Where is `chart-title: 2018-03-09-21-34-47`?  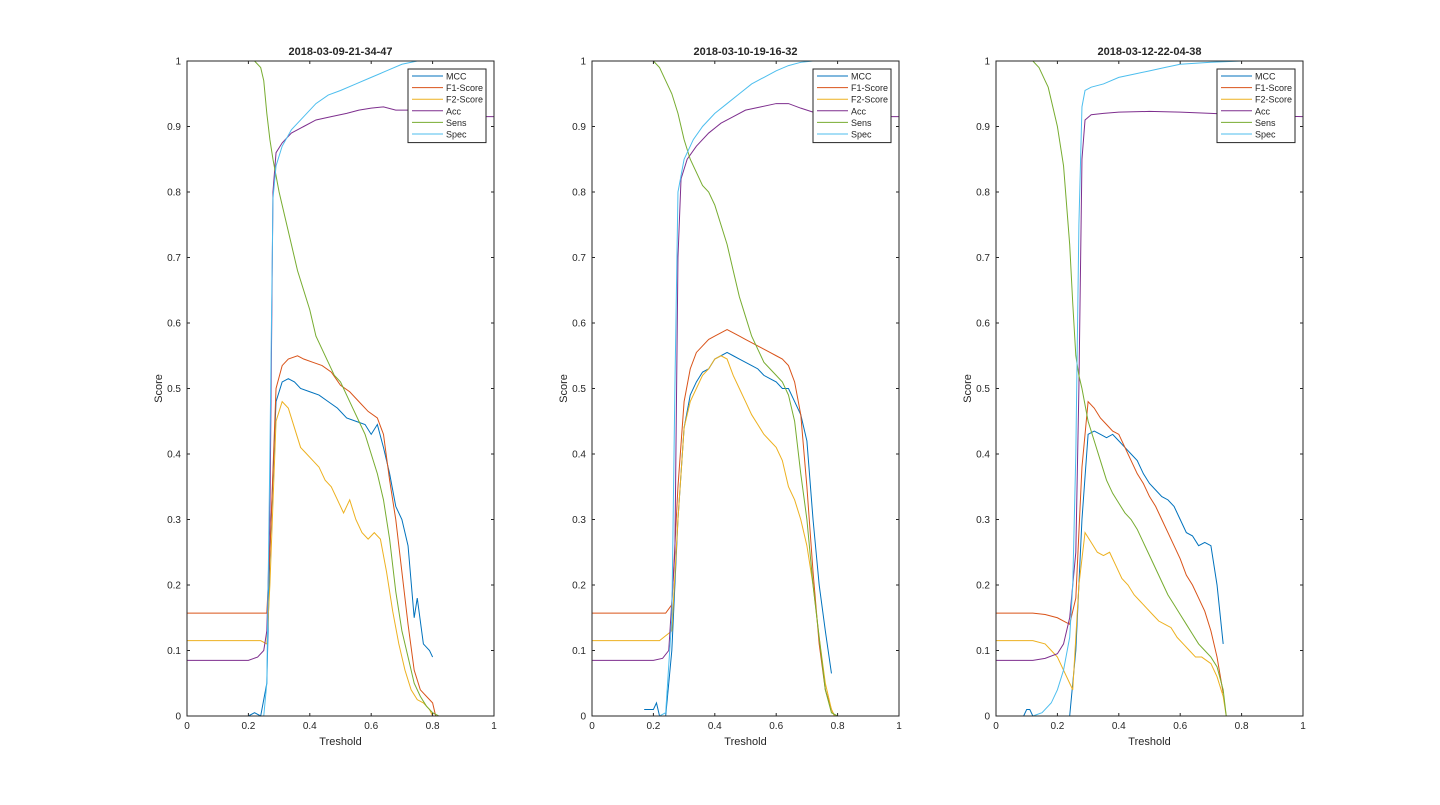 chart-title: 2018-03-09-21-34-47 is located at coordinates (341, 52).